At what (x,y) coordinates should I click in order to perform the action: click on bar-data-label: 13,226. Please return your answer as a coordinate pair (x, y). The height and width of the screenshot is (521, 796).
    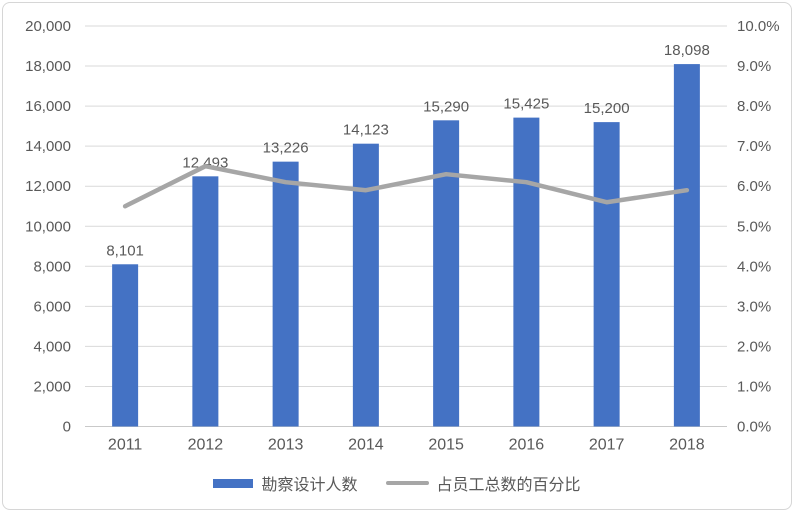
    Looking at the image, I should click on (286, 148).